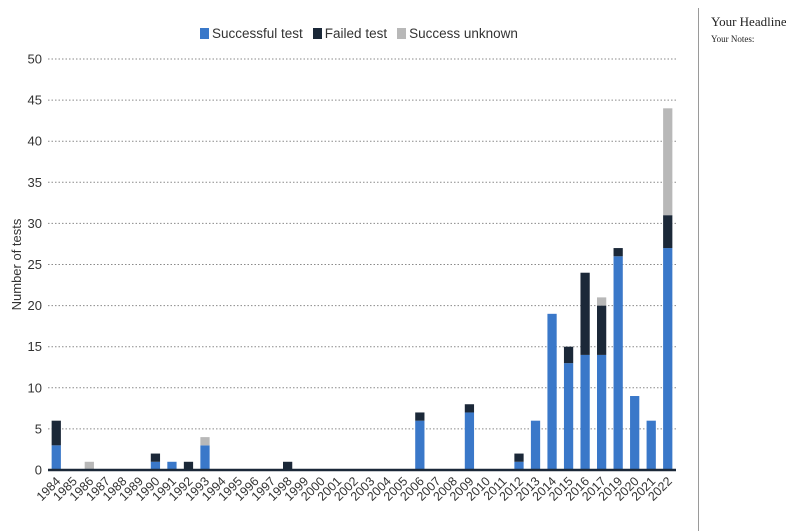 The width and height of the screenshot is (786, 531). I want to click on y-tick-label: 25, so click(35, 264).